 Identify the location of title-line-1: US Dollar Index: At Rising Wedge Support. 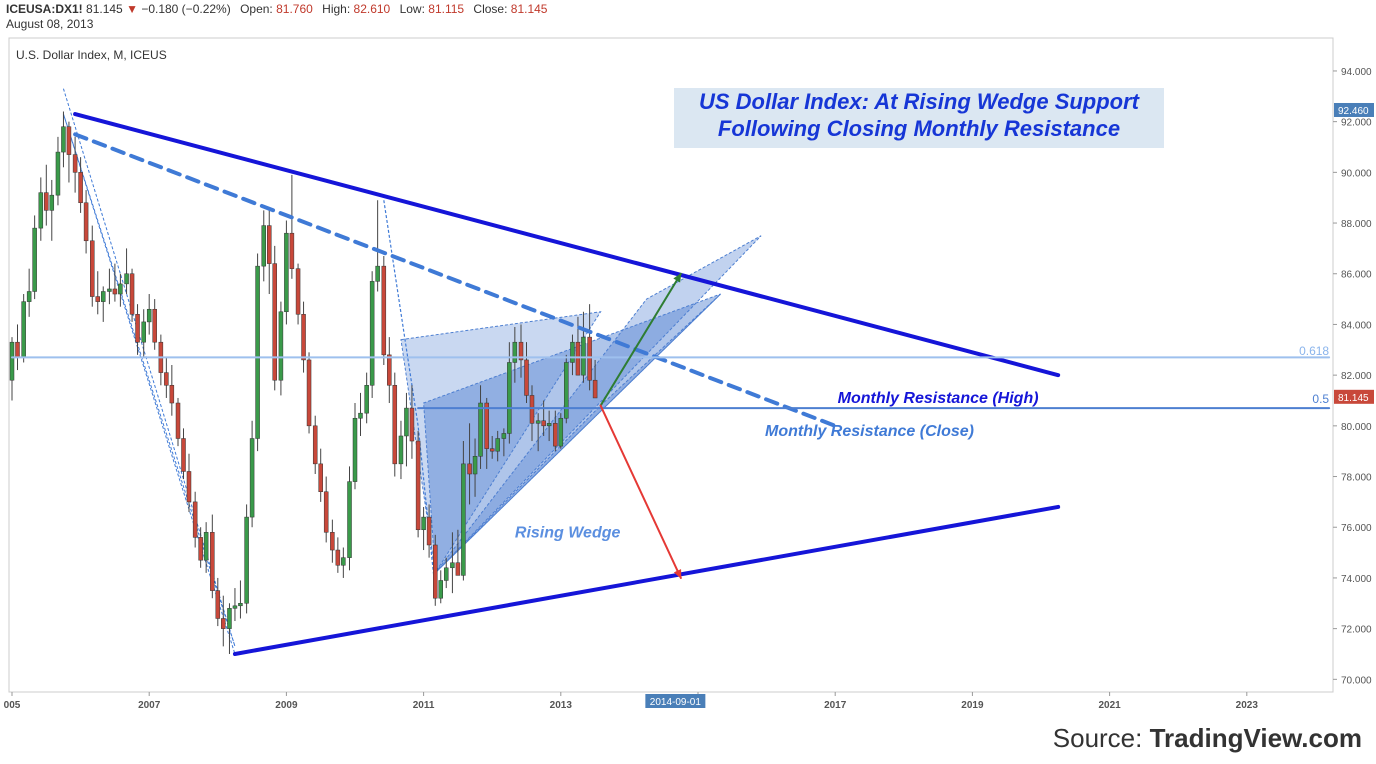
(919, 101).